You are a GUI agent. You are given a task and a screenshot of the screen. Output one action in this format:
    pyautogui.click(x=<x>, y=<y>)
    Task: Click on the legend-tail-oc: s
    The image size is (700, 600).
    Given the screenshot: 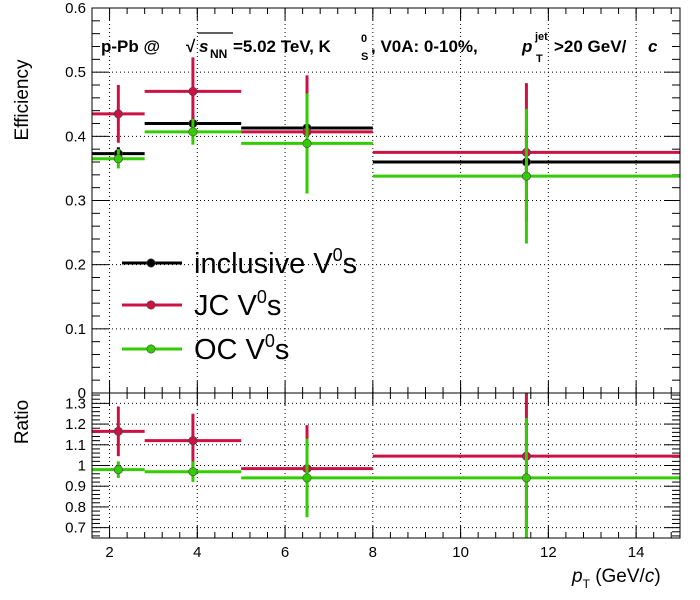 What is the action you would take?
    pyautogui.click(x=282, y=350)
    